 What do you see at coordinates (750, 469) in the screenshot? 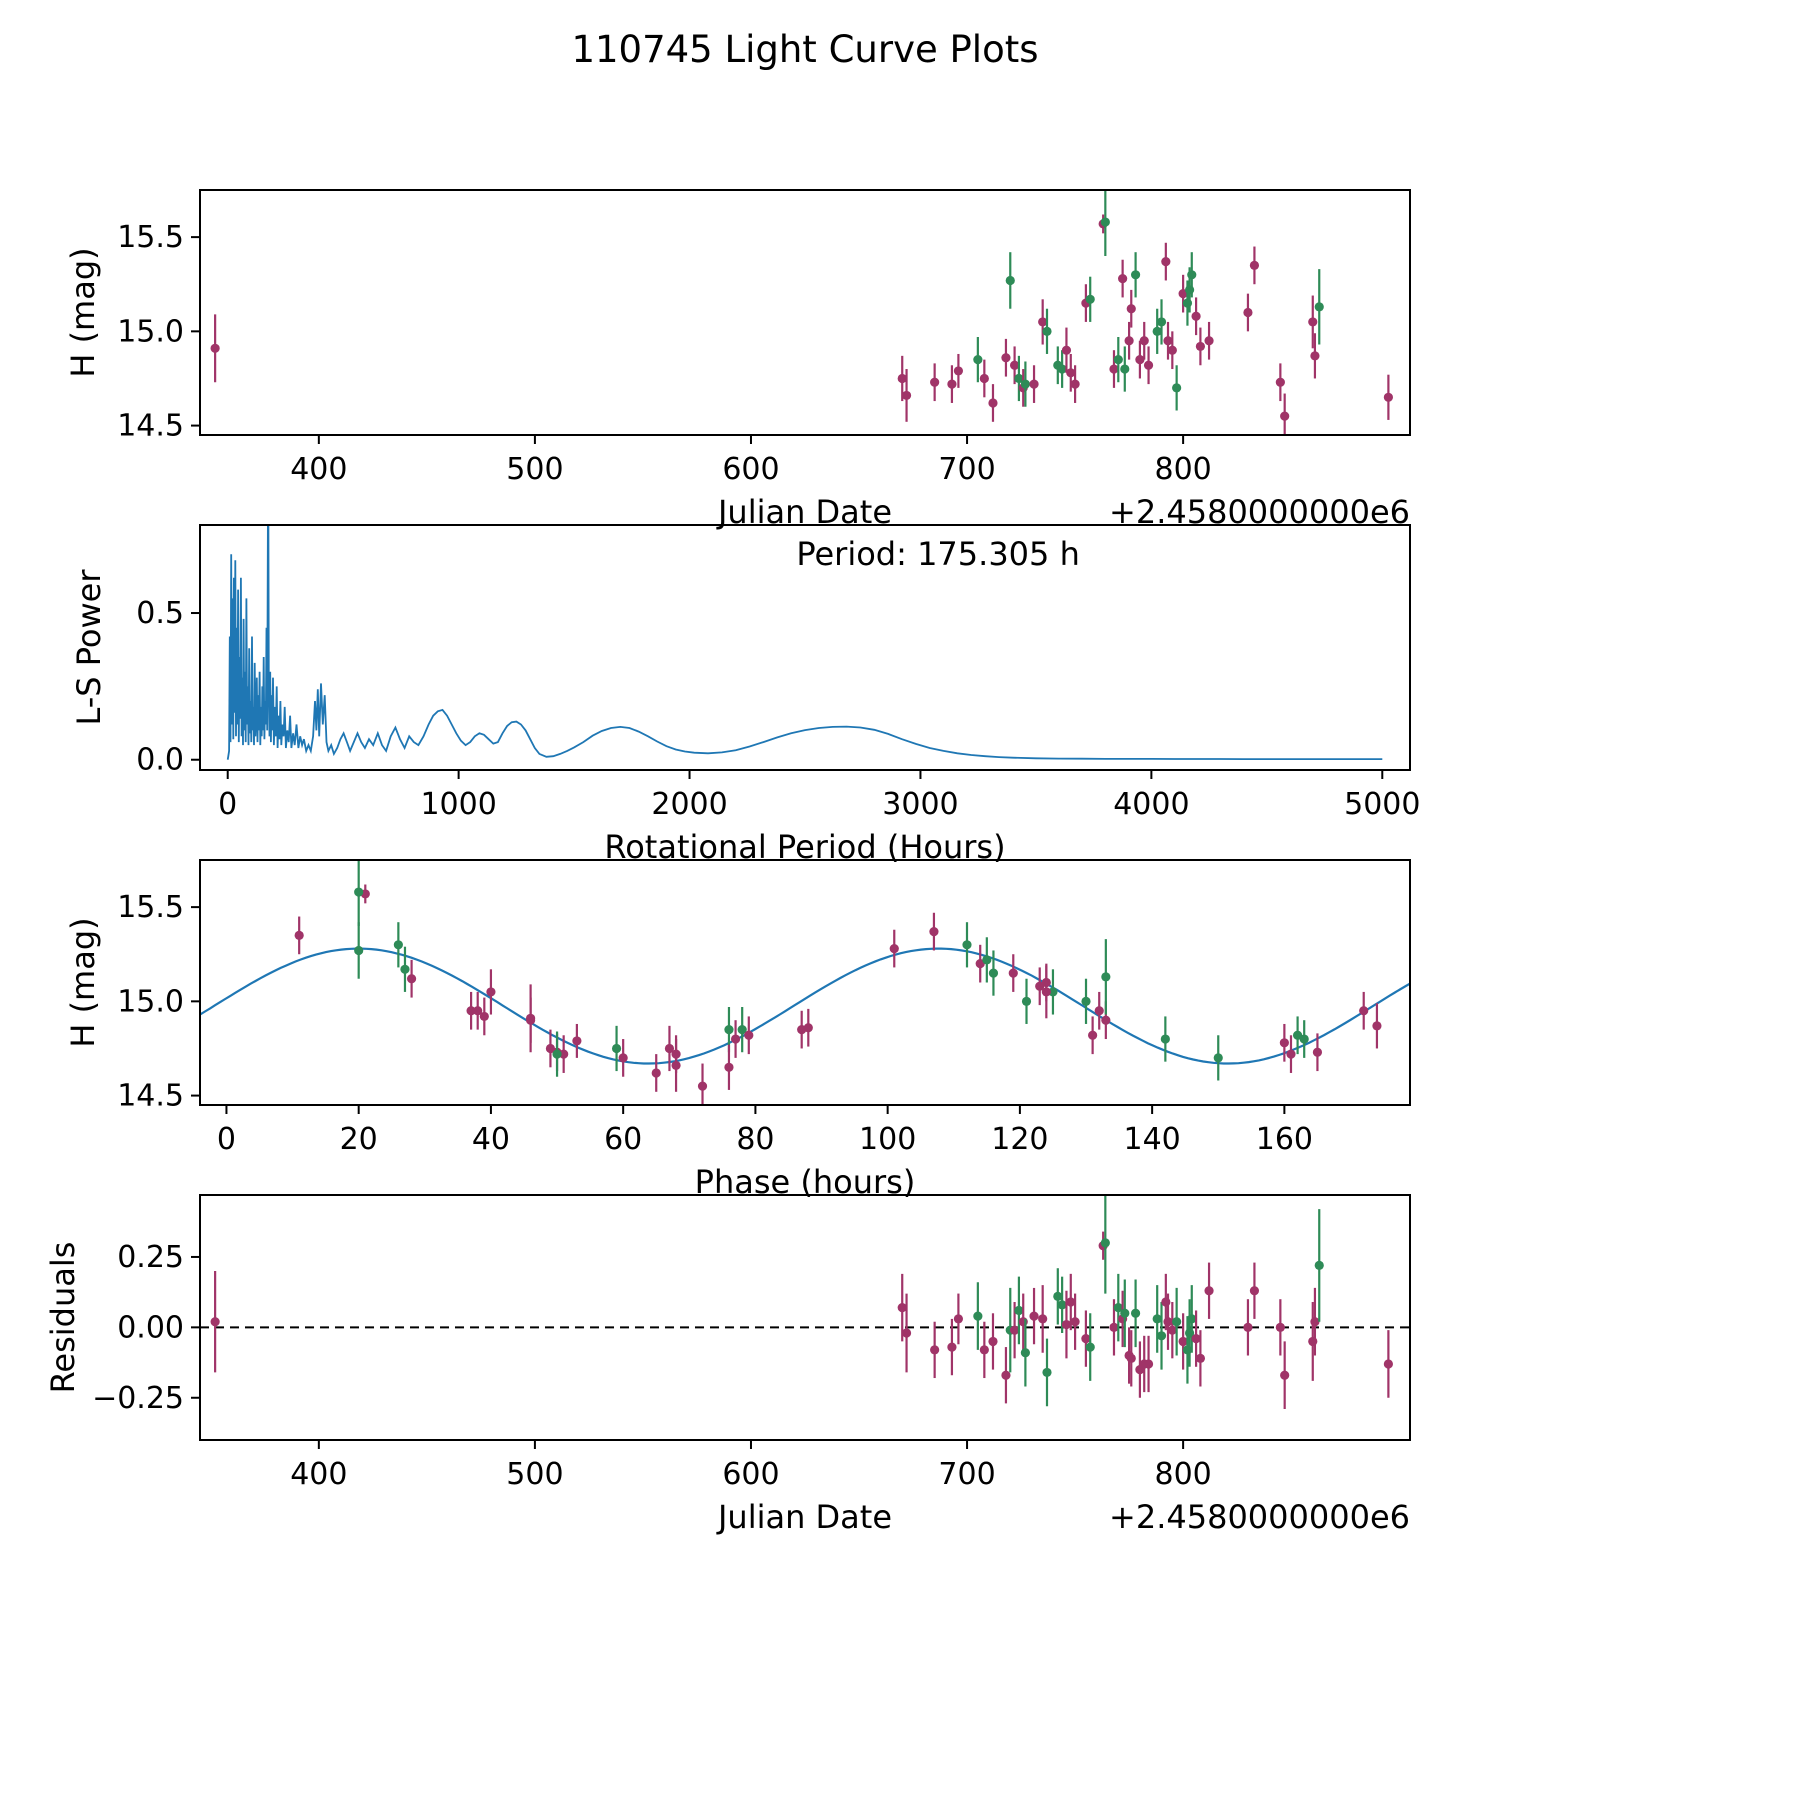
I see `x-tick-label: 600` at bounding box center [750, 469].